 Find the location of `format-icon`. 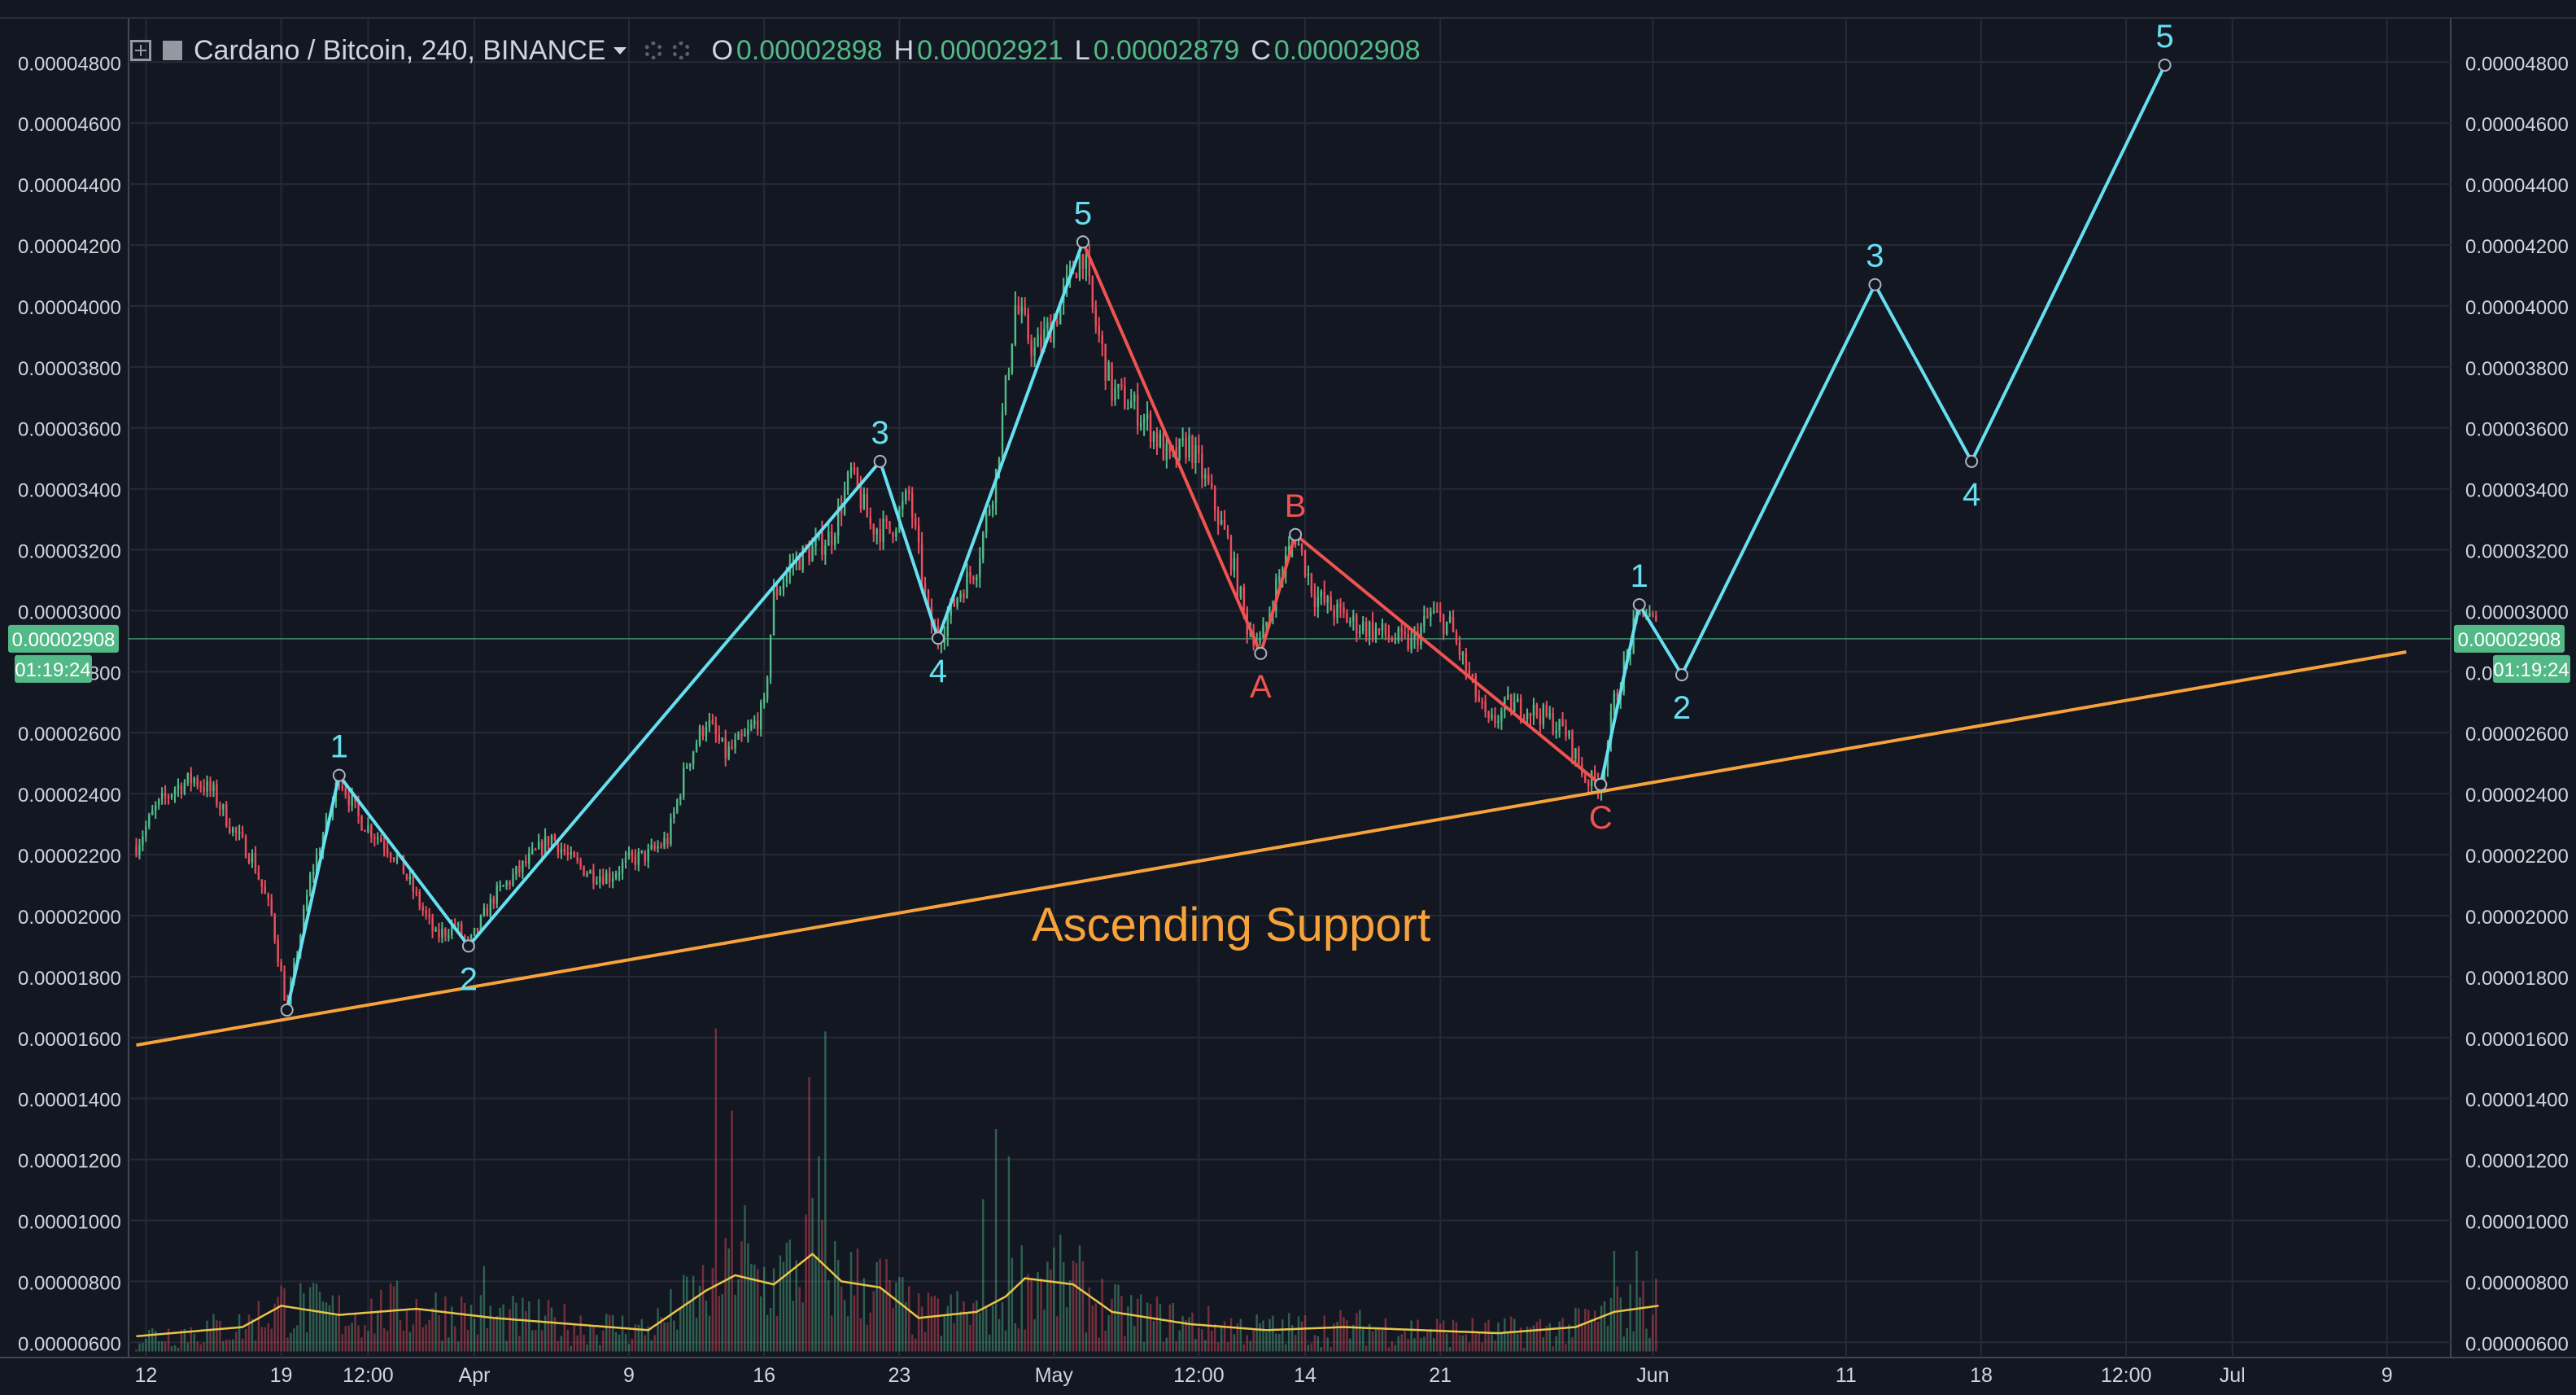

format-icon is located at coordinates (681, 50).